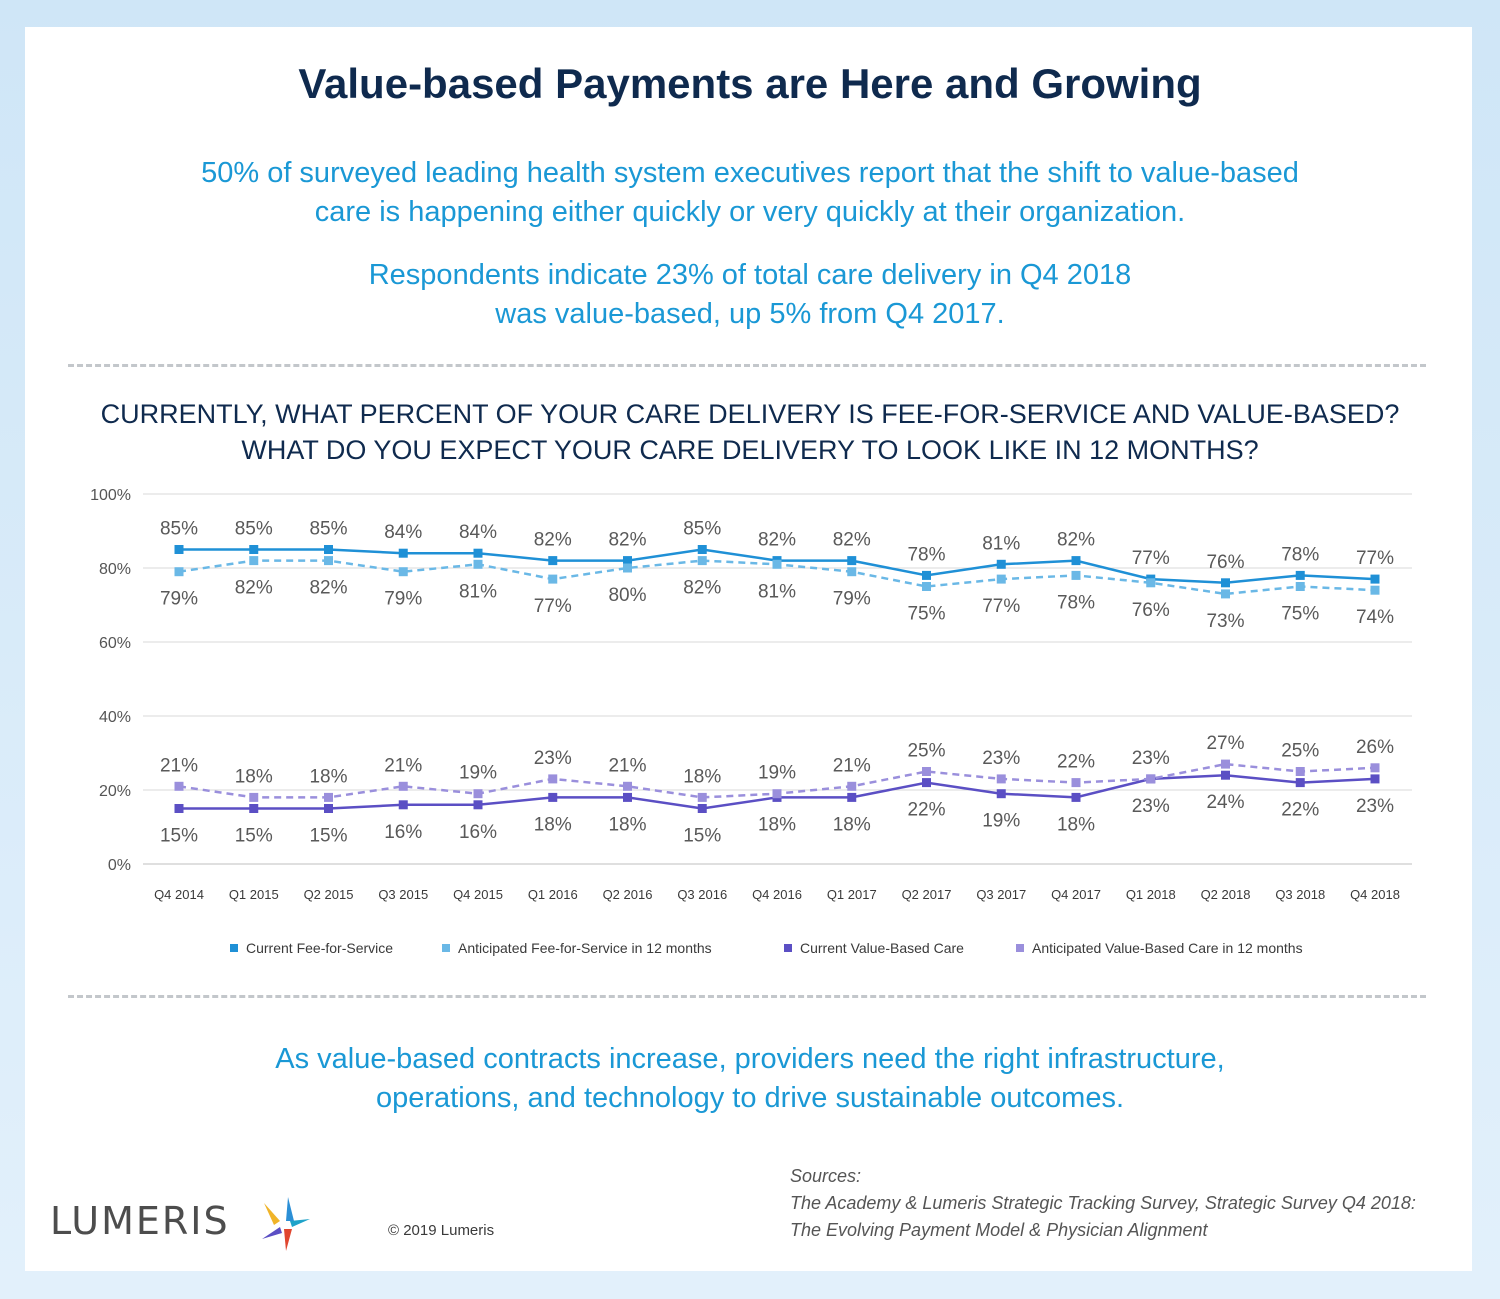 This screenshot has width=1500, height=1299. What do you see at coordinates (1151, 894) in the screenshot?
I see `x-tick-label: Q1 2018` at bounding box center [1151, 894].